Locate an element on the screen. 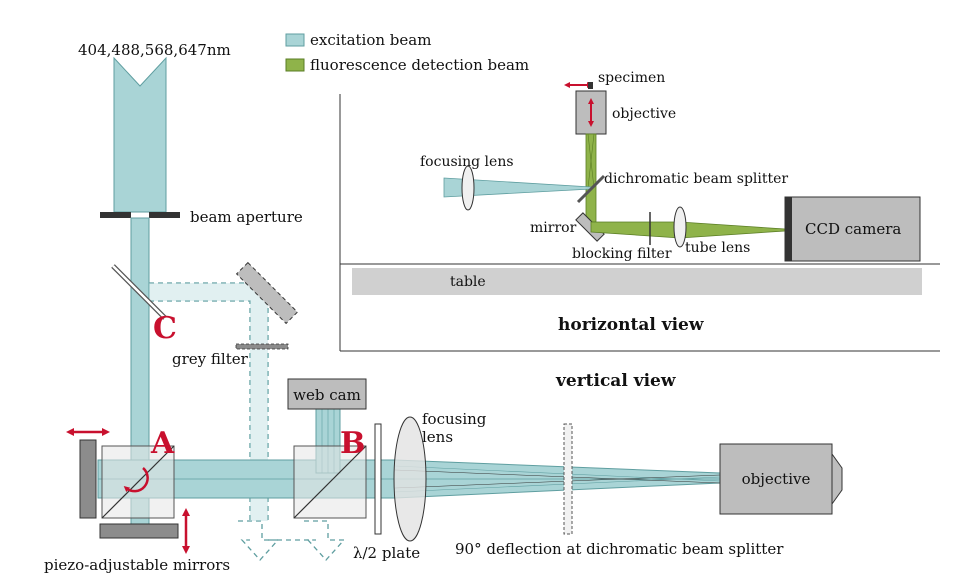 The image size is (963, 581). legend-fluorescence-label: fluorescence detection beam is located at coordinates (419, 65).